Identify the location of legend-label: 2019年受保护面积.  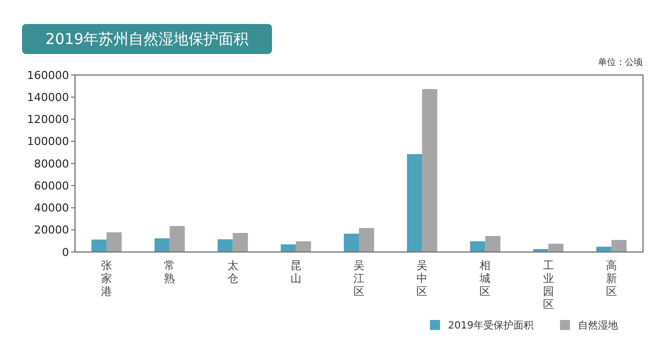
(491, 326).